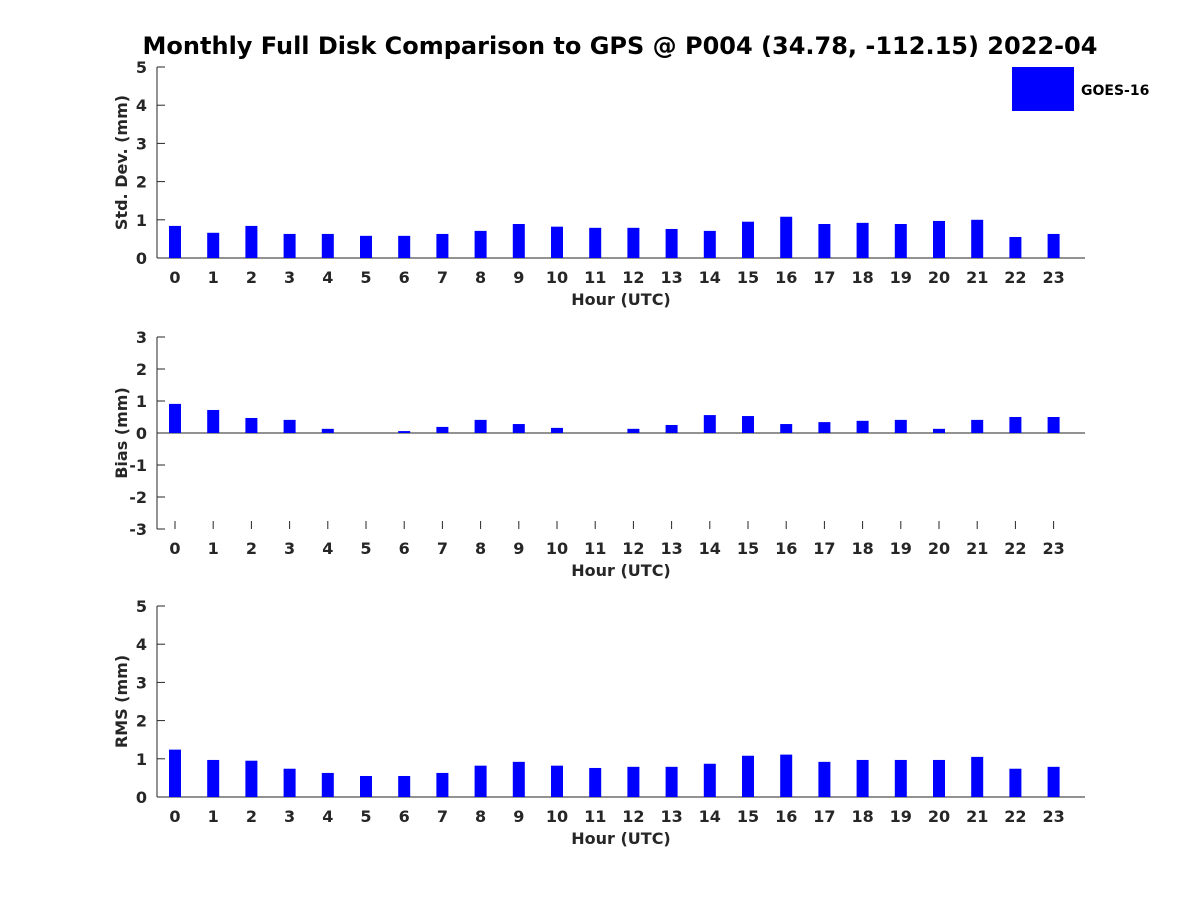  I want to click on x-tick-label: 9, so click(518, 277).